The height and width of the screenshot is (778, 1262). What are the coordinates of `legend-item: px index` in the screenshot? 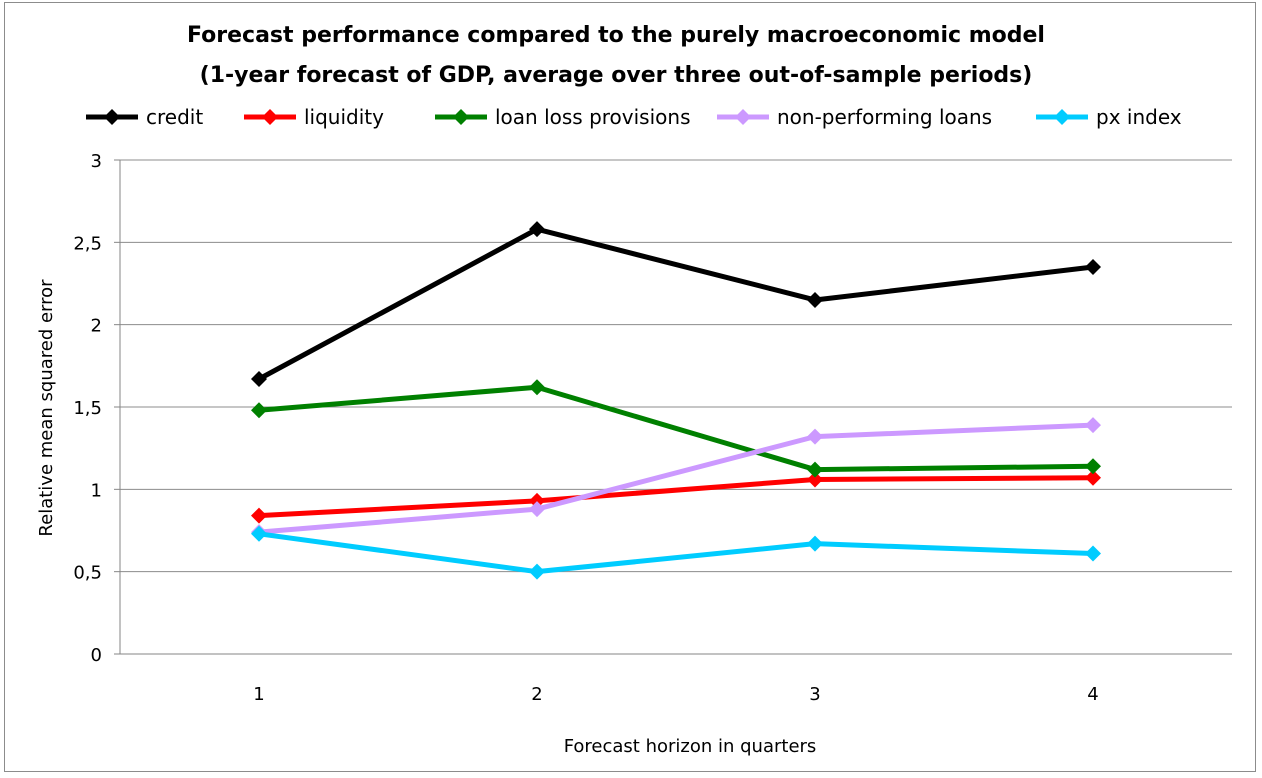 It's located at (1109, 117).